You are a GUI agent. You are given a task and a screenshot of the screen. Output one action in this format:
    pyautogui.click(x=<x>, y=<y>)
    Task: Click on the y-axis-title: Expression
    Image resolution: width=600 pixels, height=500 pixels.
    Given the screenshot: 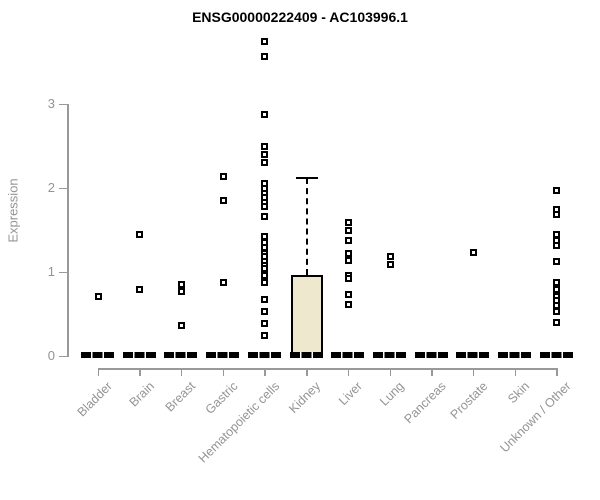 What is the action you would take?
    pyautogui.click(x=13, y=210)
    